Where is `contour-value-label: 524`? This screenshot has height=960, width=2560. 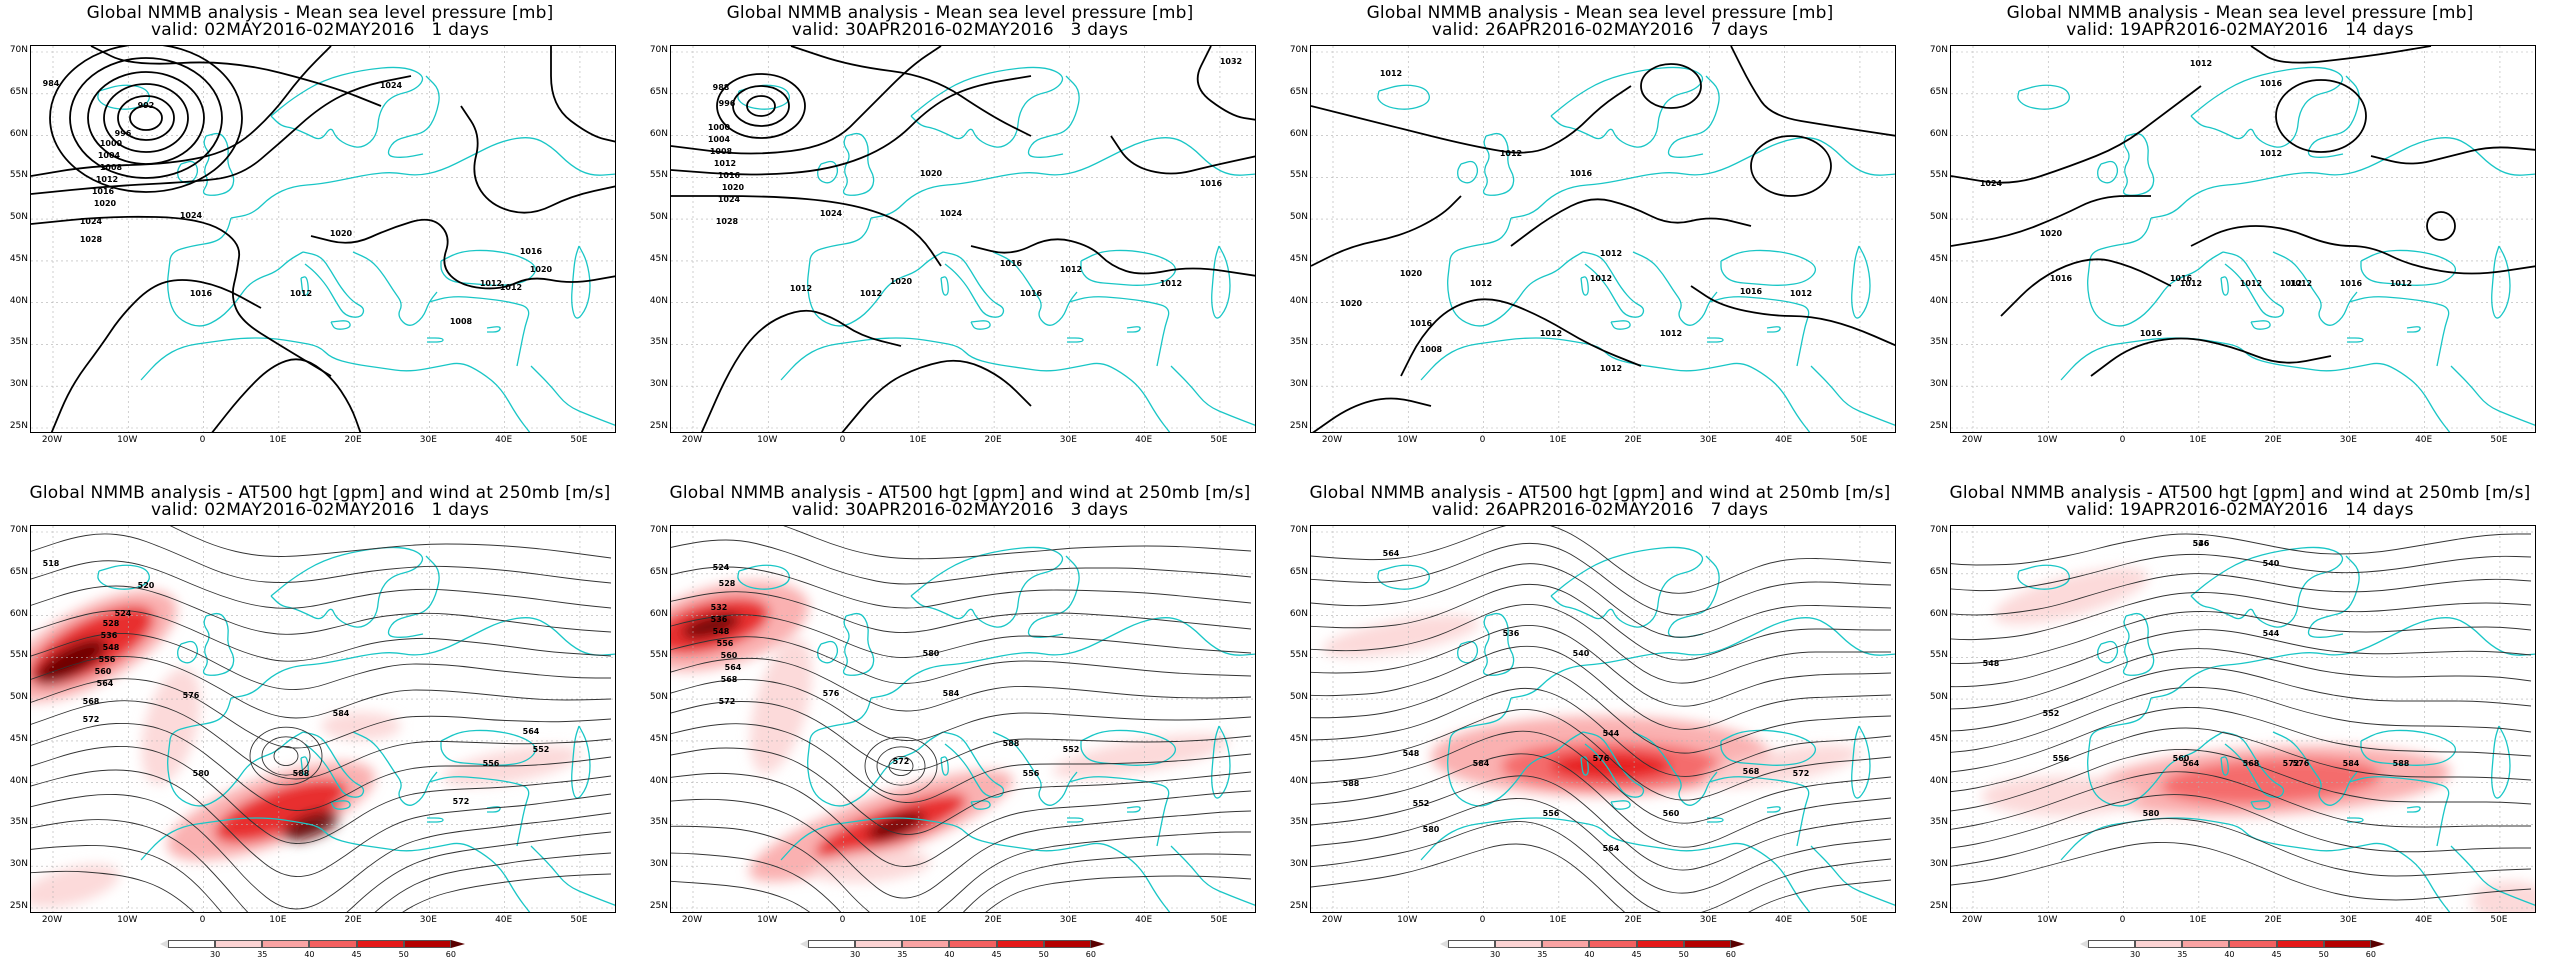
contour-value-label: 524 is located at coordinates (721, 567).